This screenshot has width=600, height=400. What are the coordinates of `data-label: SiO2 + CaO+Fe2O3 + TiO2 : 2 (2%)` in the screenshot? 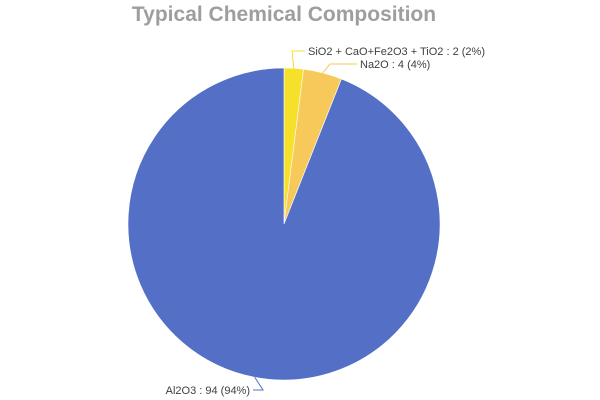 It's located at (396, 52).